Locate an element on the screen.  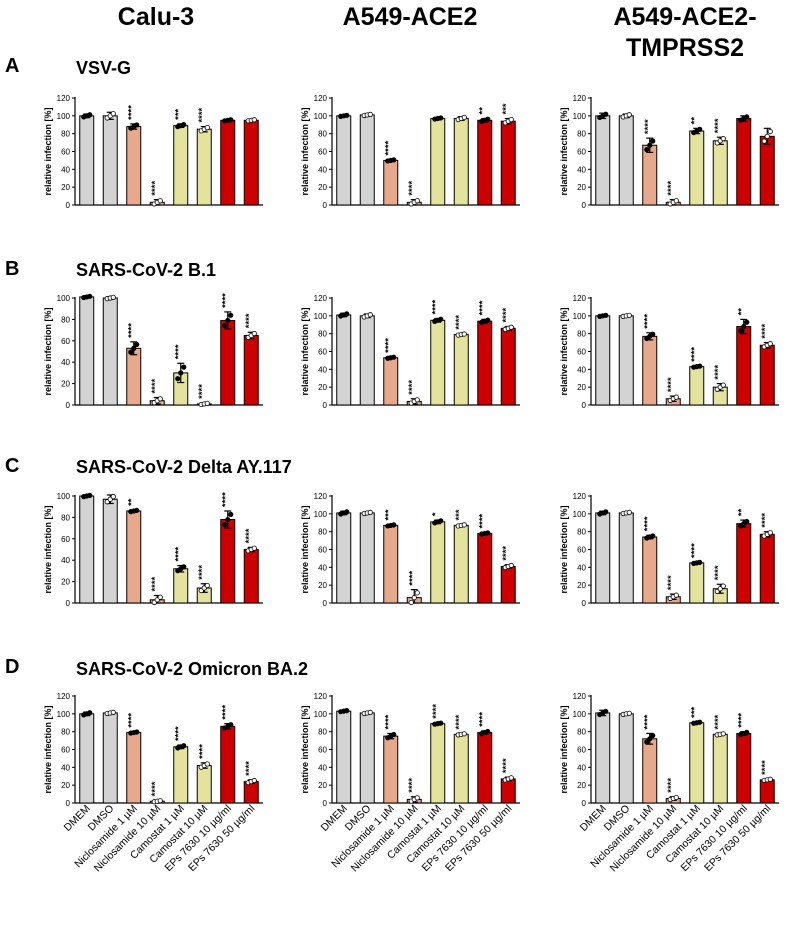
panel-letter-b: B is located at coordinates (12, 269).